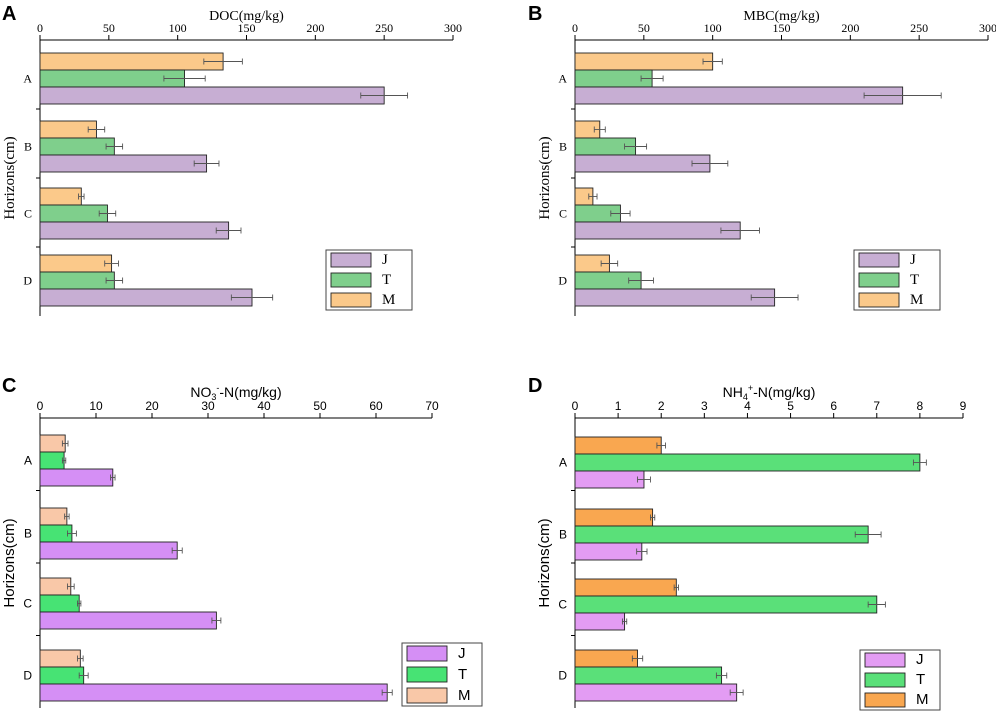  What do you see at coordinates (264, 406) in the screenshot?
I see `x-tick-label: 40` at bounding box center [264, 406].